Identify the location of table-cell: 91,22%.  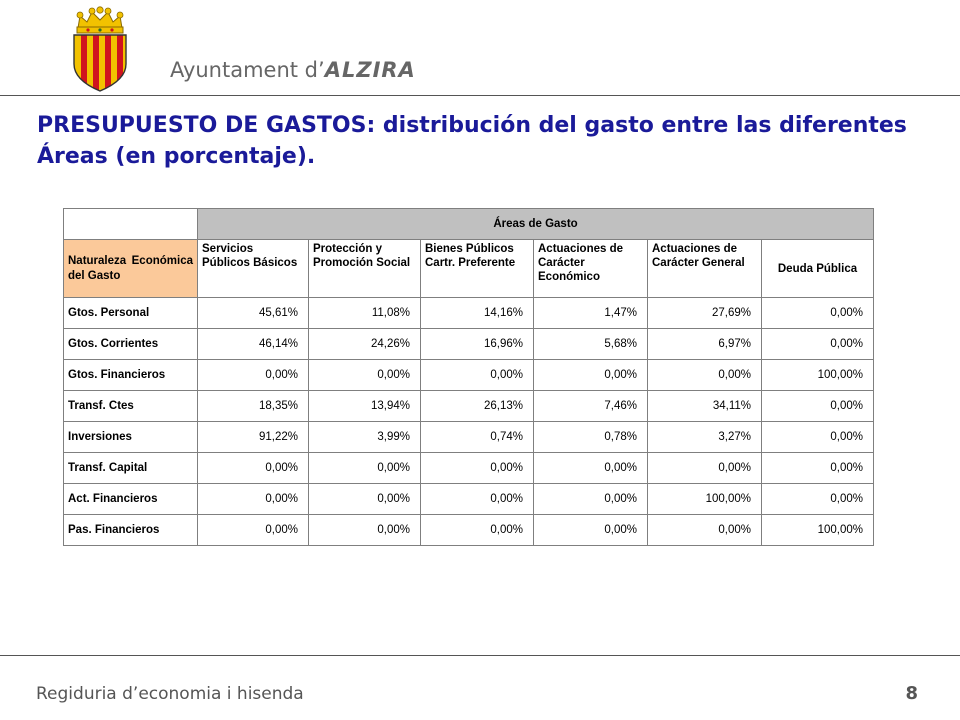
(253, 437).